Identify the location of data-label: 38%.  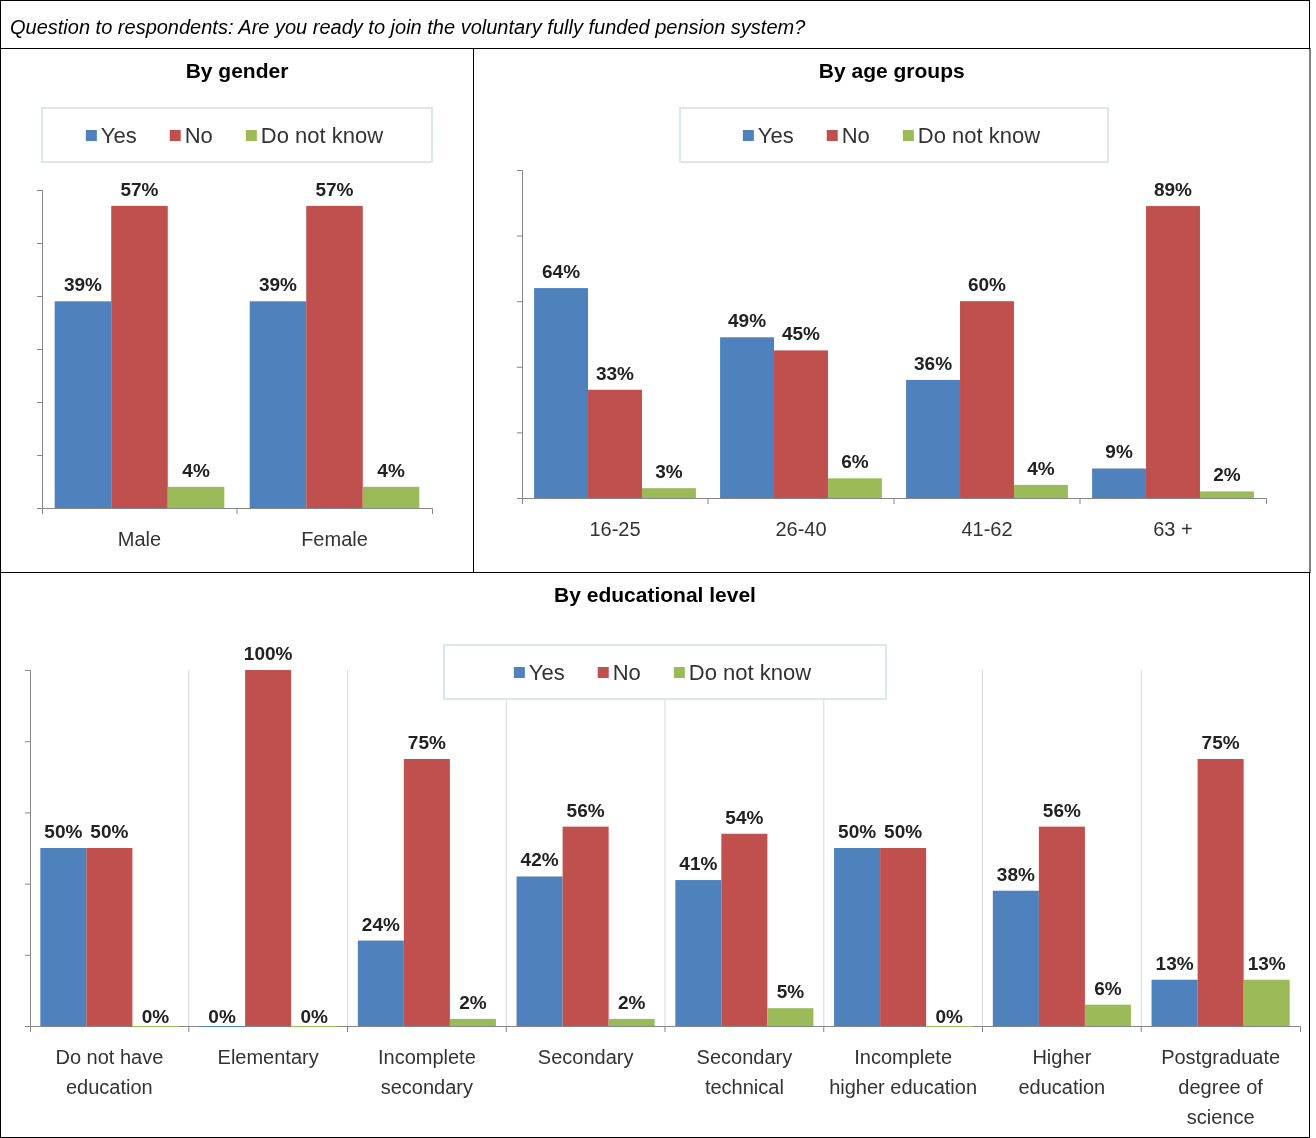
(1015, 874).